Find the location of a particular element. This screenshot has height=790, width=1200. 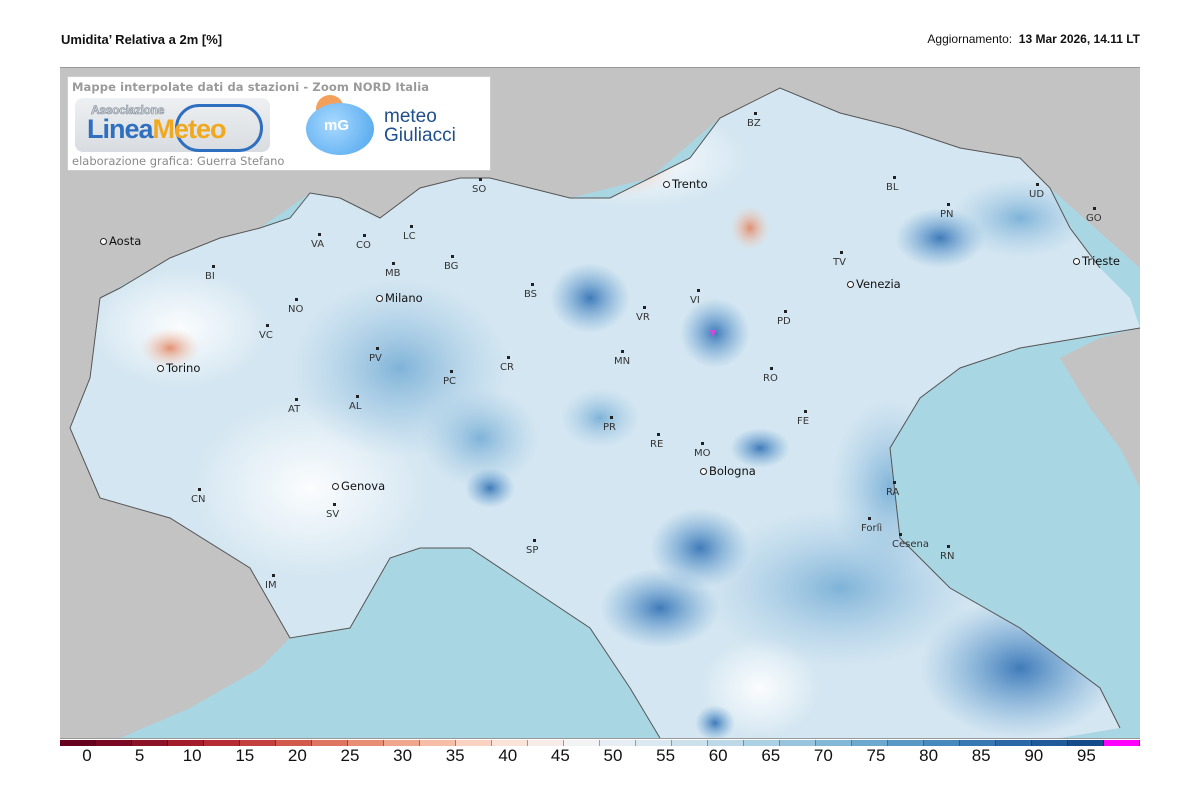

mg-badge: mG is located at coordinates (337, 125).